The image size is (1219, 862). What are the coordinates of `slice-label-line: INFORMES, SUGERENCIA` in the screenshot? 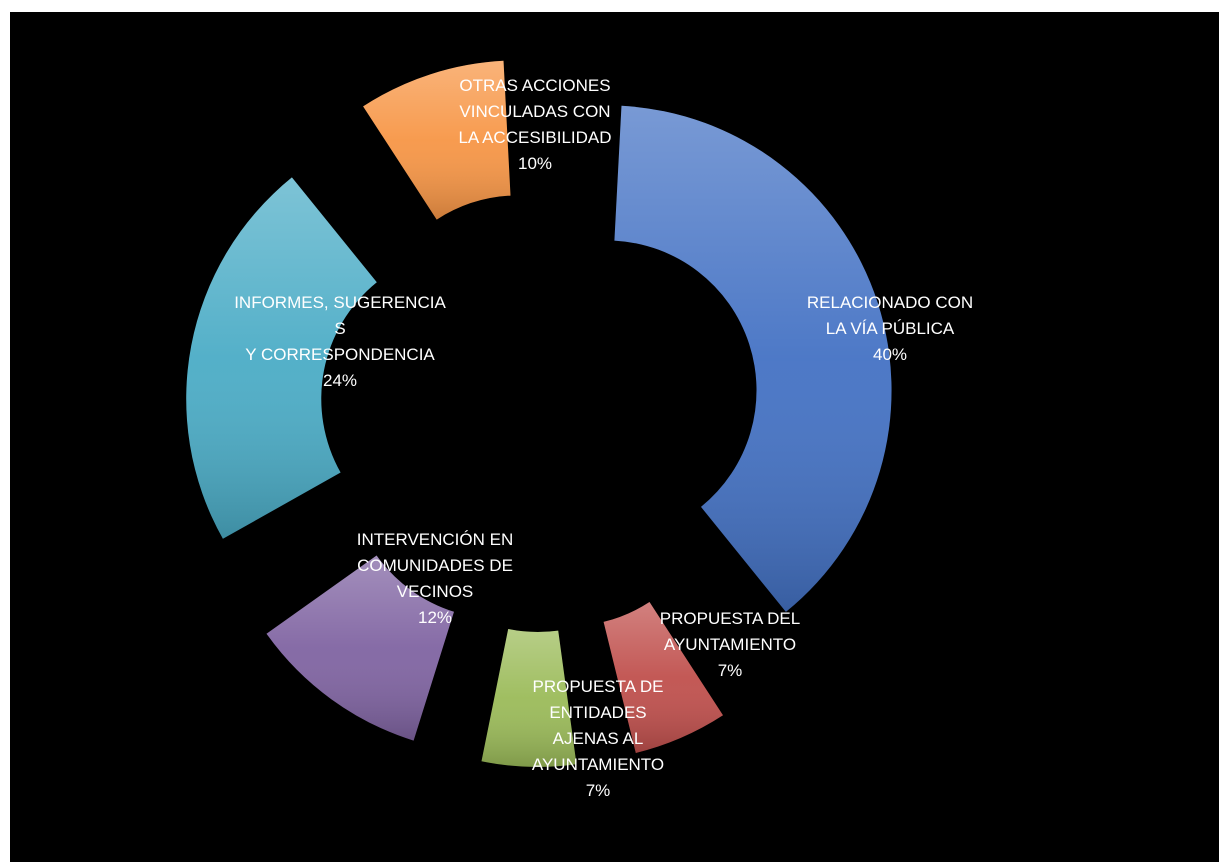 It's located at (340, 302).